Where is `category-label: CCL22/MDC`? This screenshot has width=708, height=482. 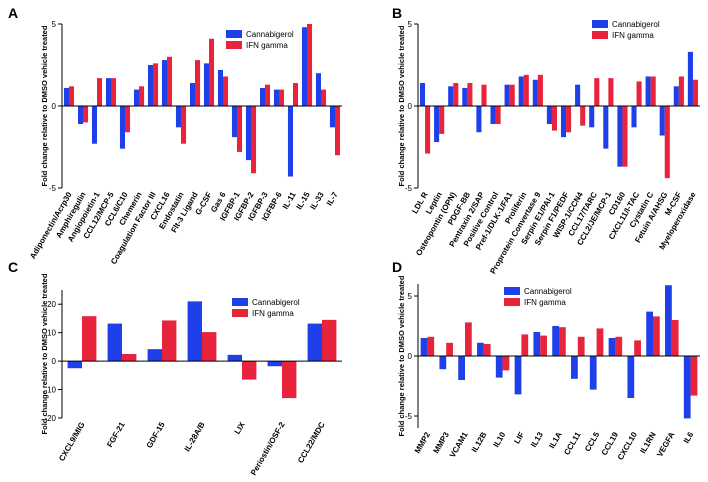 category-label: CCL22/MDC is located at coordinates (311, 442).